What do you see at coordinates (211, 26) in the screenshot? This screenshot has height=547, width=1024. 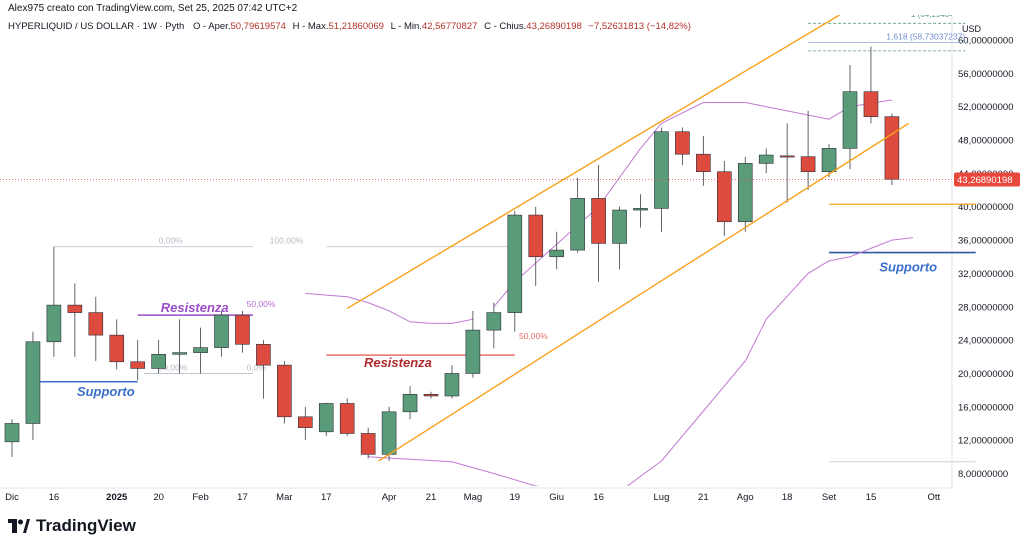 I see `open-label: O - Aper.` at bounding box center [211, 26].